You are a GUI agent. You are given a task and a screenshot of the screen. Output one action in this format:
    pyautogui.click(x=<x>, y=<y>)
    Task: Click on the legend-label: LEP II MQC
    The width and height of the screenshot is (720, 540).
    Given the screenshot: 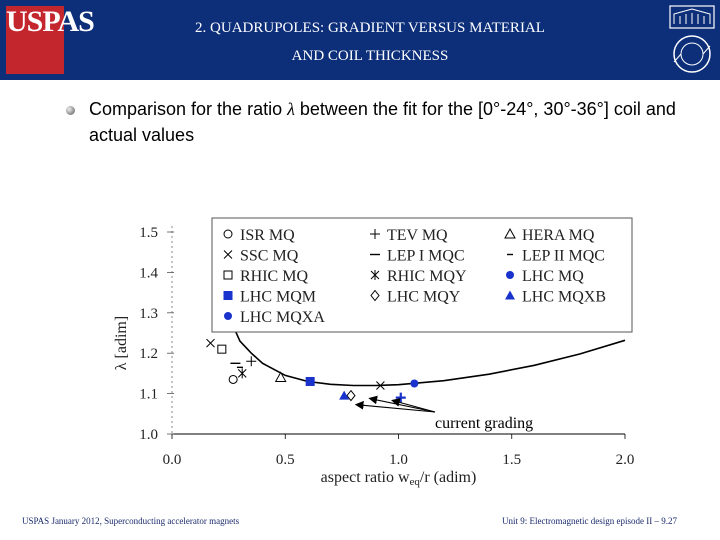 What is the action you would take?
    pyautogui.click(x=563, y=256)
    